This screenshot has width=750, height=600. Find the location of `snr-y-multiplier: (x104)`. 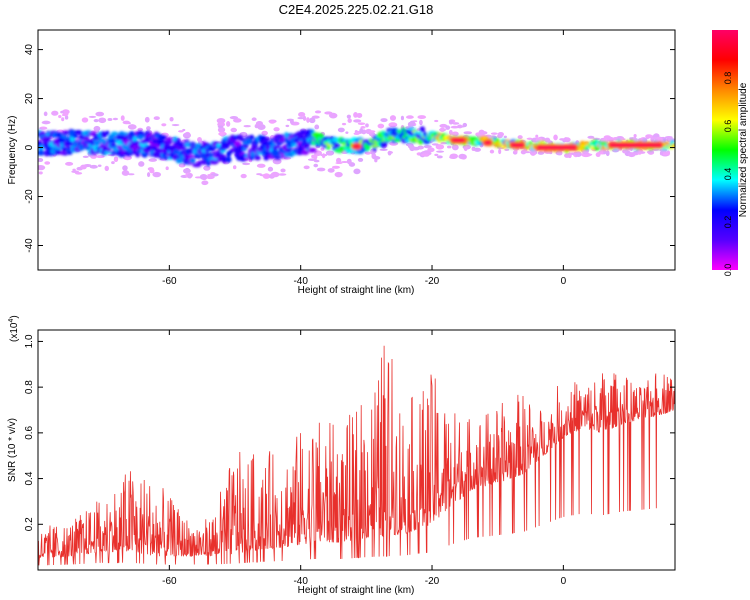

snr-y-multiplier: (x104) is located at coordinates (14, 328).